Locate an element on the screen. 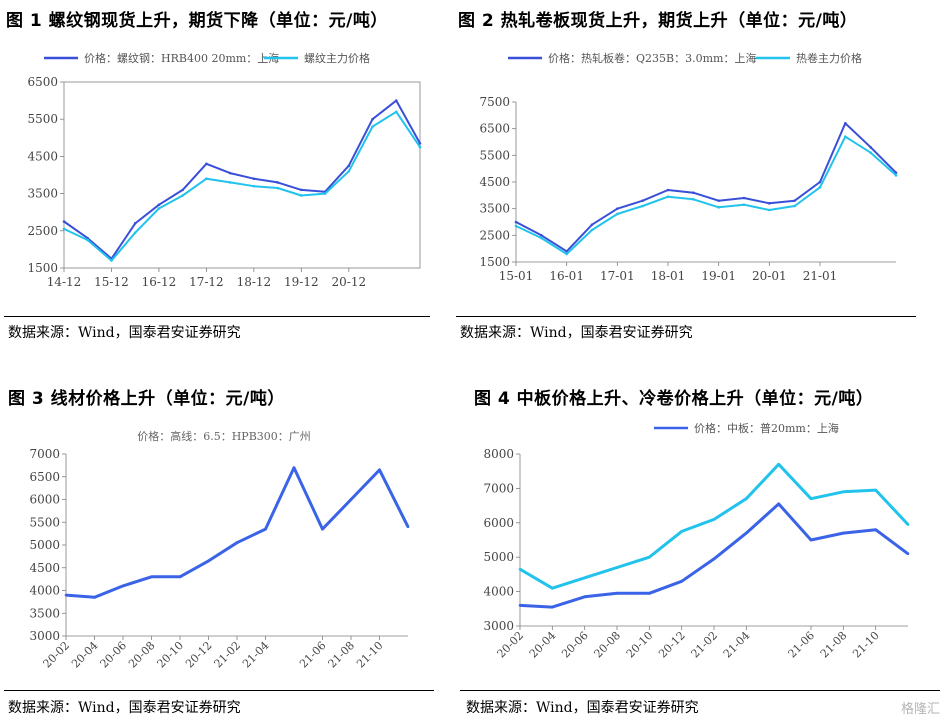  chart-title-1: 图 1 螺纹钢现货上升，期货下降（单位：元/吨） is located at coordinates (197, 21).